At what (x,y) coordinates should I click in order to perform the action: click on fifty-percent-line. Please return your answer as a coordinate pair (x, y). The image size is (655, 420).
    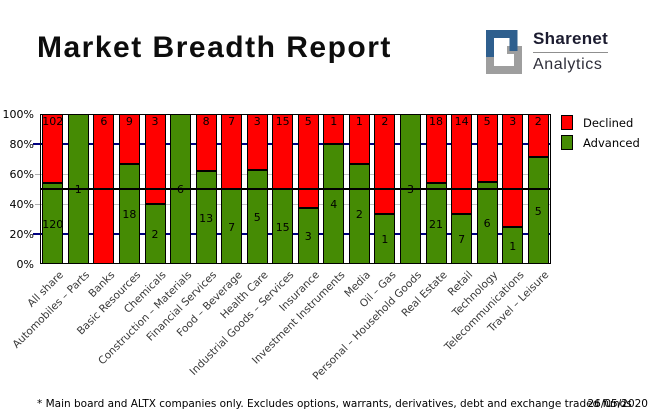
    Looking at the image, I should click on (295, 189).